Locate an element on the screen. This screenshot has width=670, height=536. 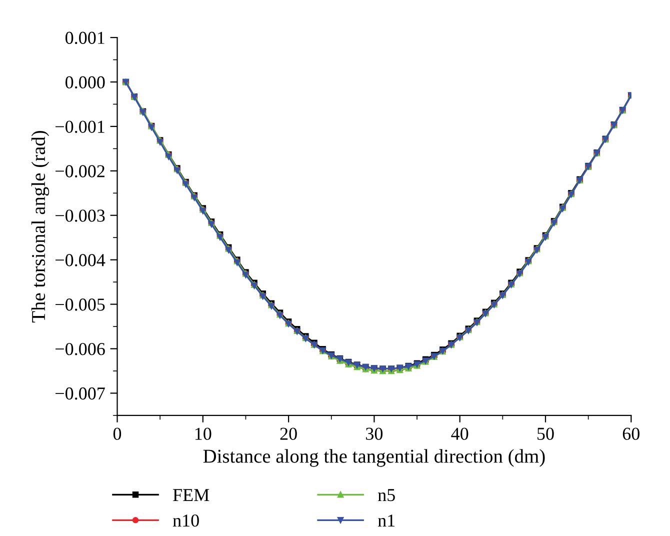
y-tick-label: 0.000 is located at coordinates (85, 82).